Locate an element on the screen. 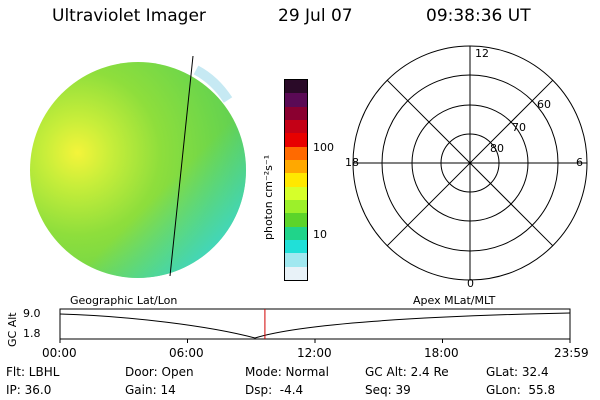 Image resolution: width=600 pixels, height=400 pixels. orbit-plot-frame is located at coordinates (315, 324).